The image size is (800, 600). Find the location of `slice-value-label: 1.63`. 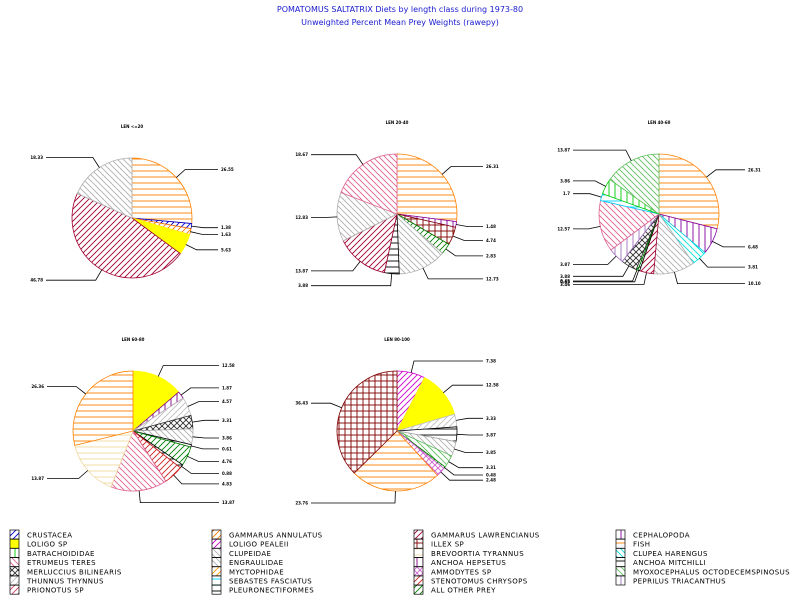

slice-value-label: 1.63 is located at coordinates (226, 234).